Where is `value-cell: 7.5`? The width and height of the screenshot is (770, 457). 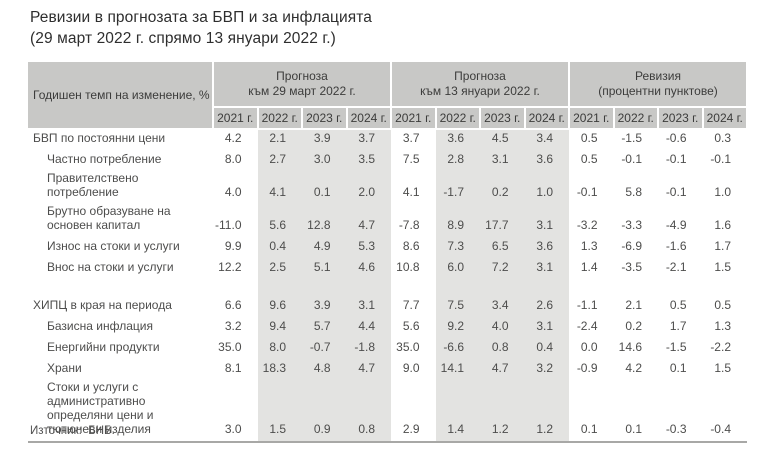 value-cell: 7.5 is located at coordinates (411, 159).